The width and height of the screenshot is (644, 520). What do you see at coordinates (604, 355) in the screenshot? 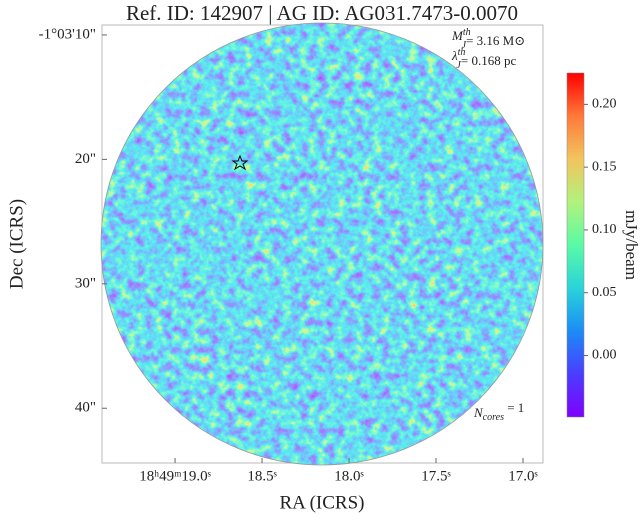
I see `colorbar-tick-label: 0.00` at bounding box center [604, 355].